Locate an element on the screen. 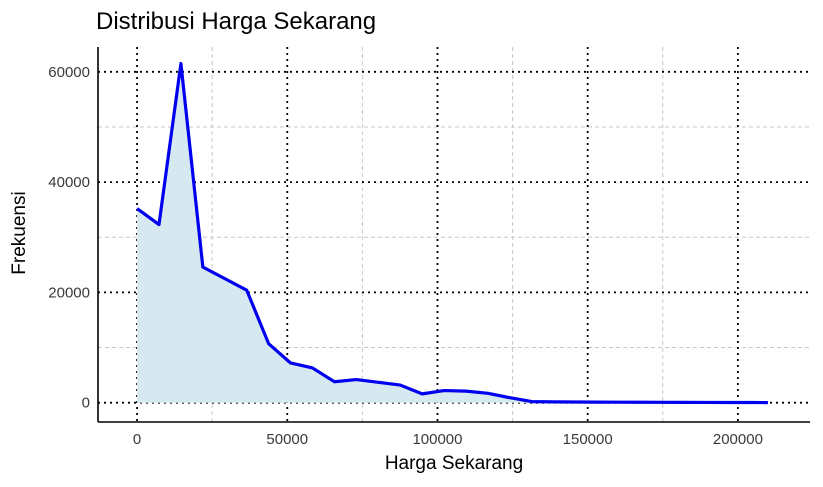 The height and width of the screenshot is (487, 823). y-tick-label: 40000 is located at coordinates (69, 182).